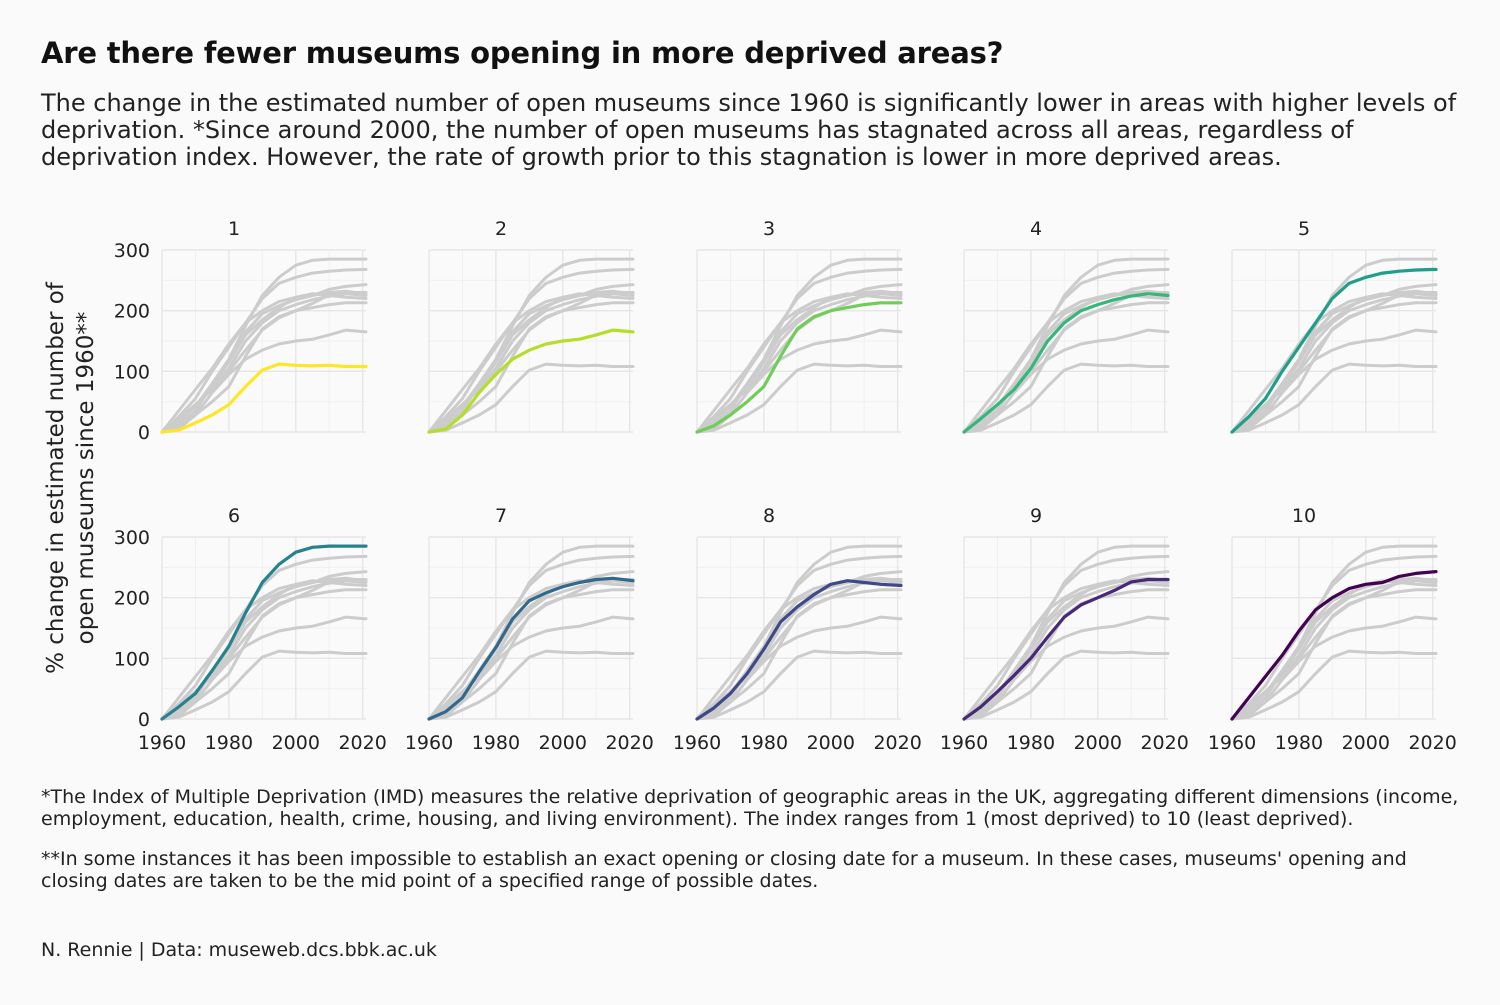  Describe the element at coordinates (1304, 229) in the screenshot. I see `facet-label: 5` at that location.